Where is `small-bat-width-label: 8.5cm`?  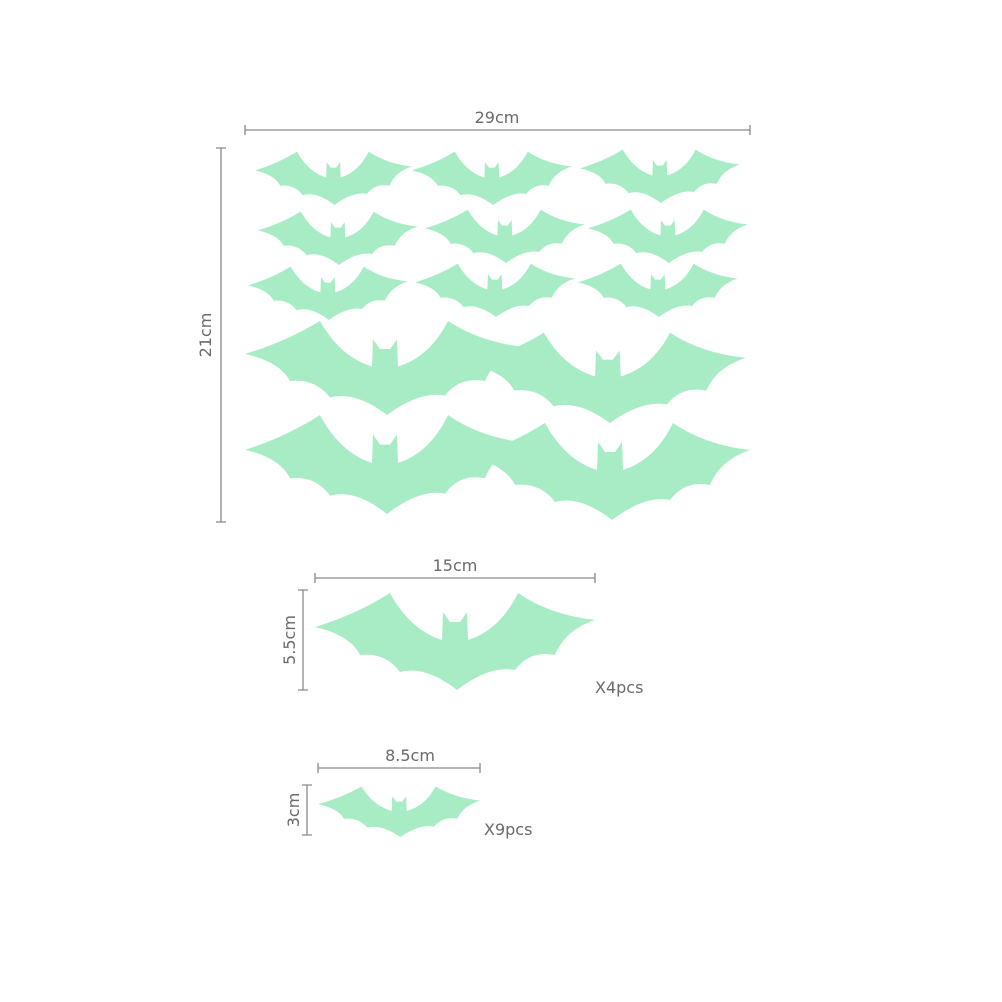 small-bat-width-label: 8.5cm is located at coordinates (410, 755).